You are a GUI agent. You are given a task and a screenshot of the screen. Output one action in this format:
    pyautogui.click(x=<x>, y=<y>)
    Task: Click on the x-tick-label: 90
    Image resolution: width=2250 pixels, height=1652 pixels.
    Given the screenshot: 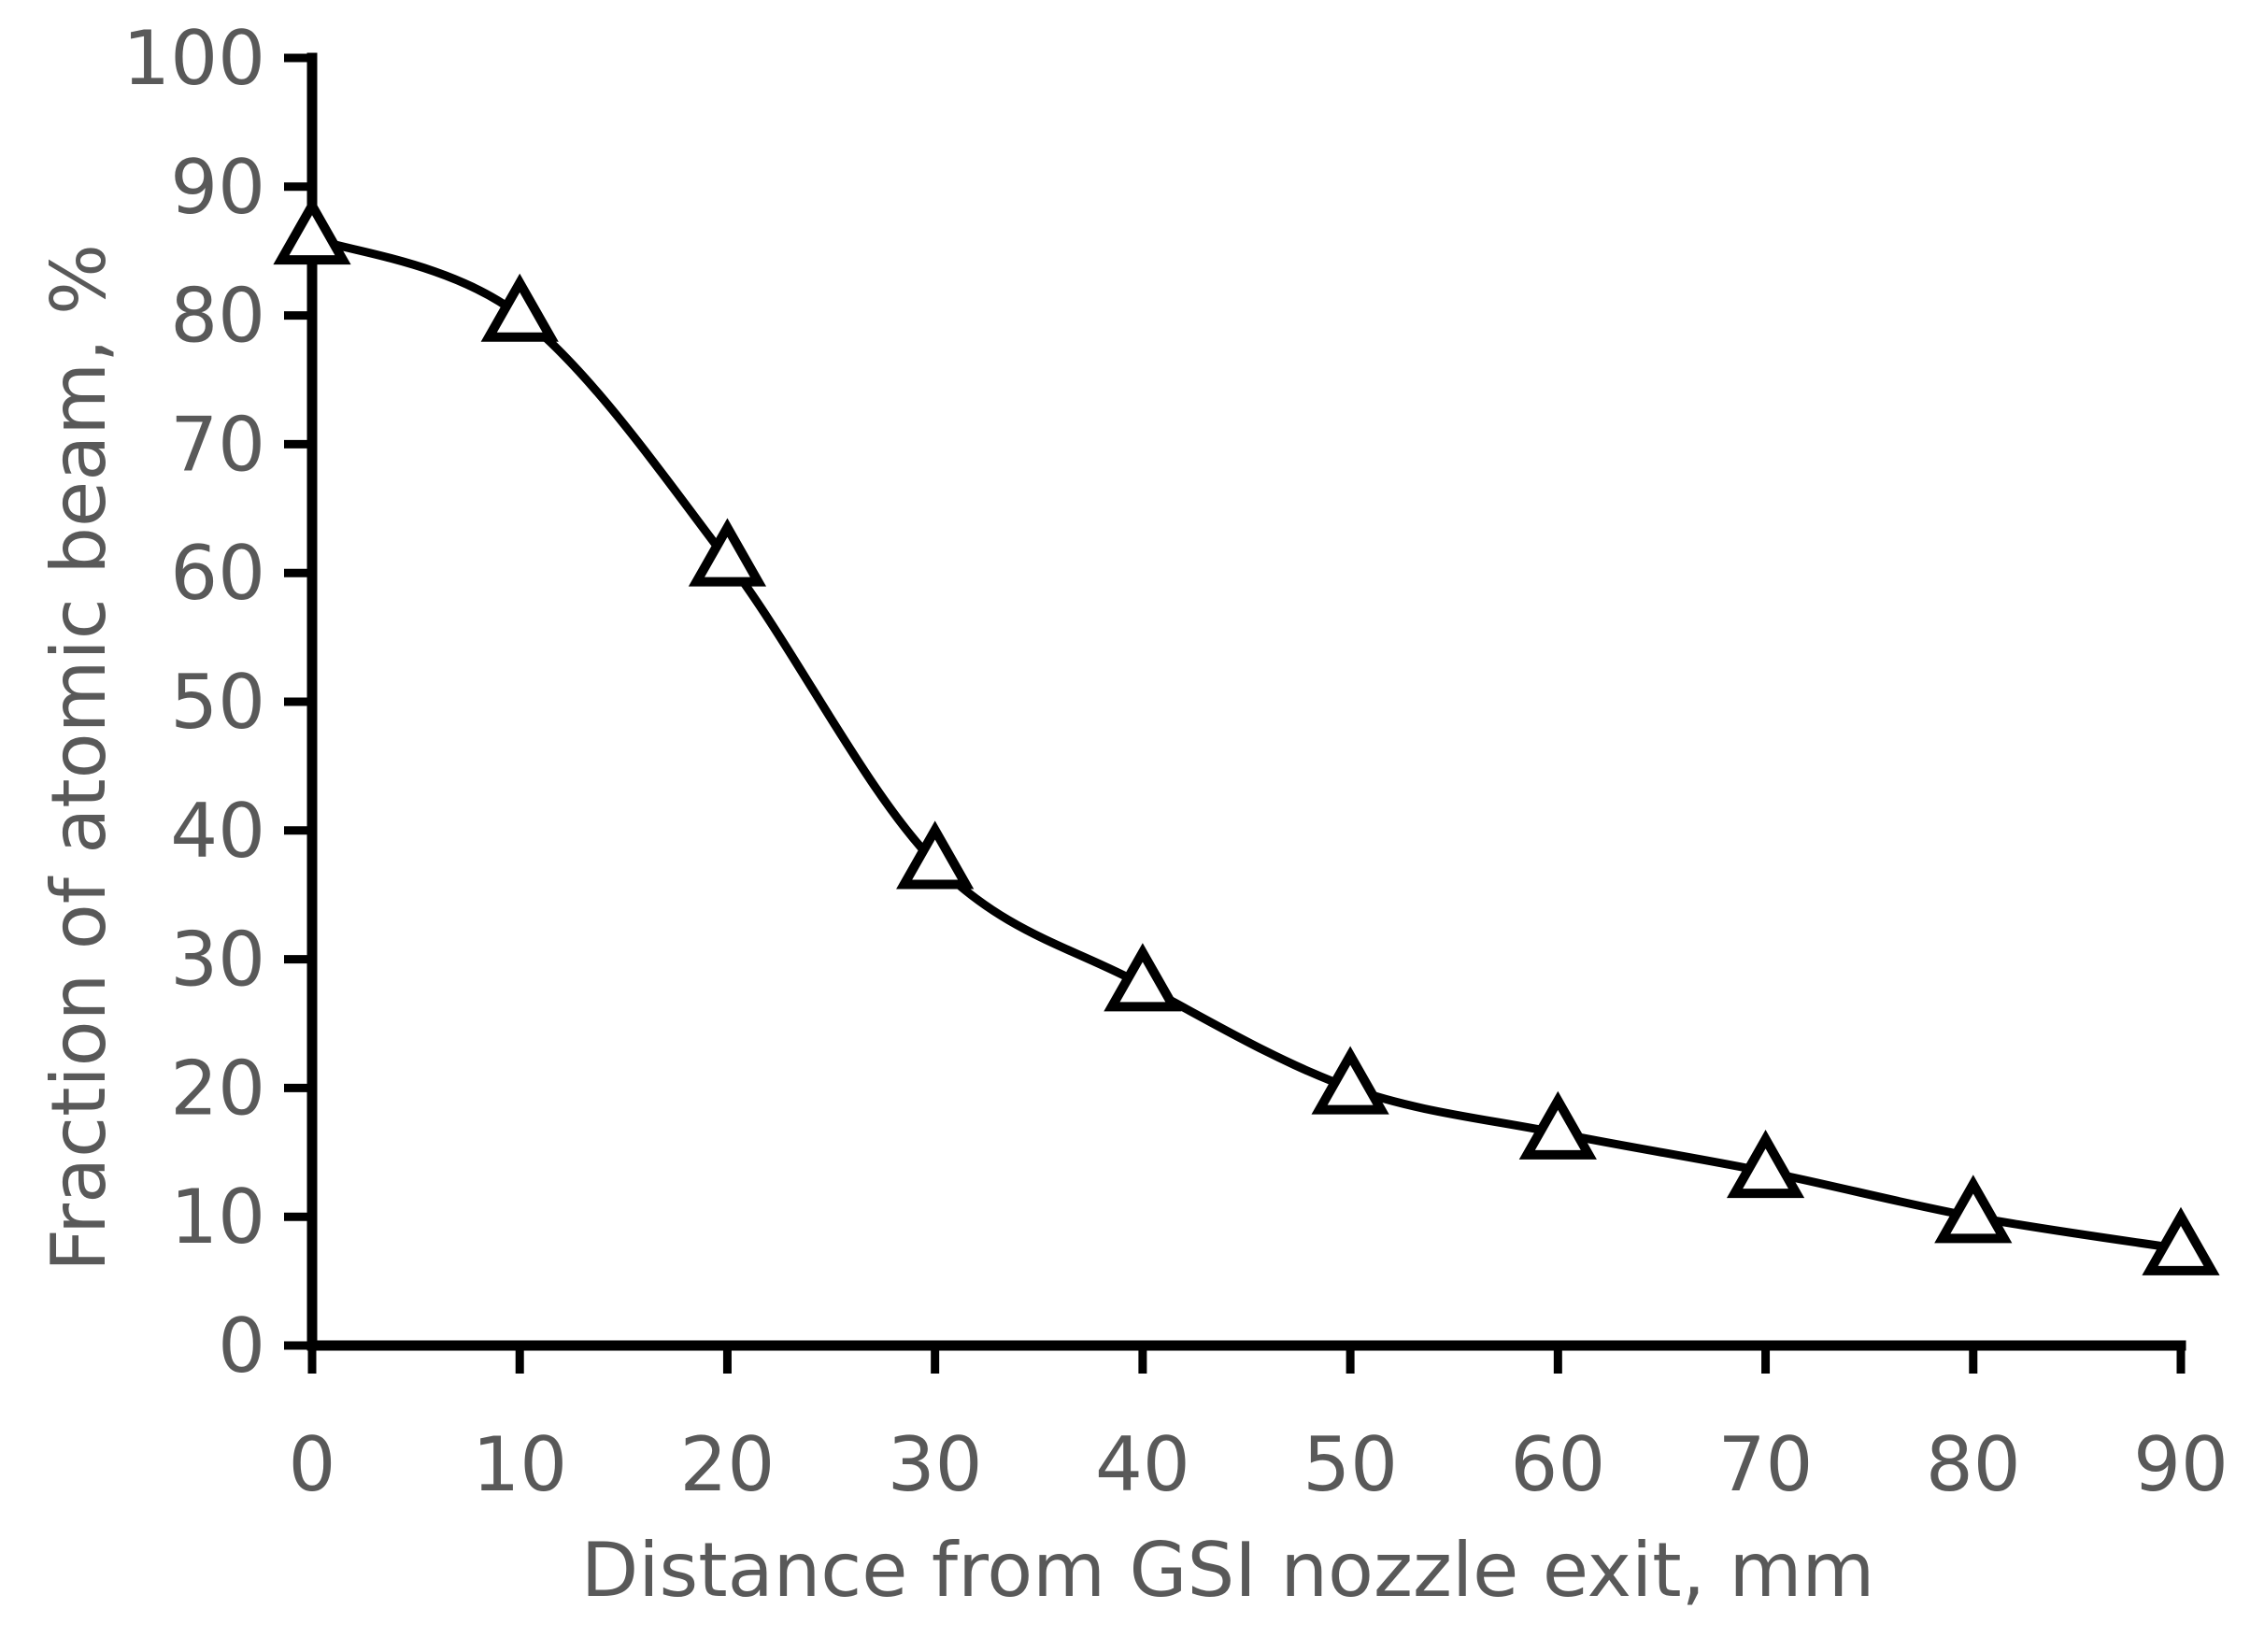 What is the action you would take?
    pyautogui.click(x=2181, y=1465)
    